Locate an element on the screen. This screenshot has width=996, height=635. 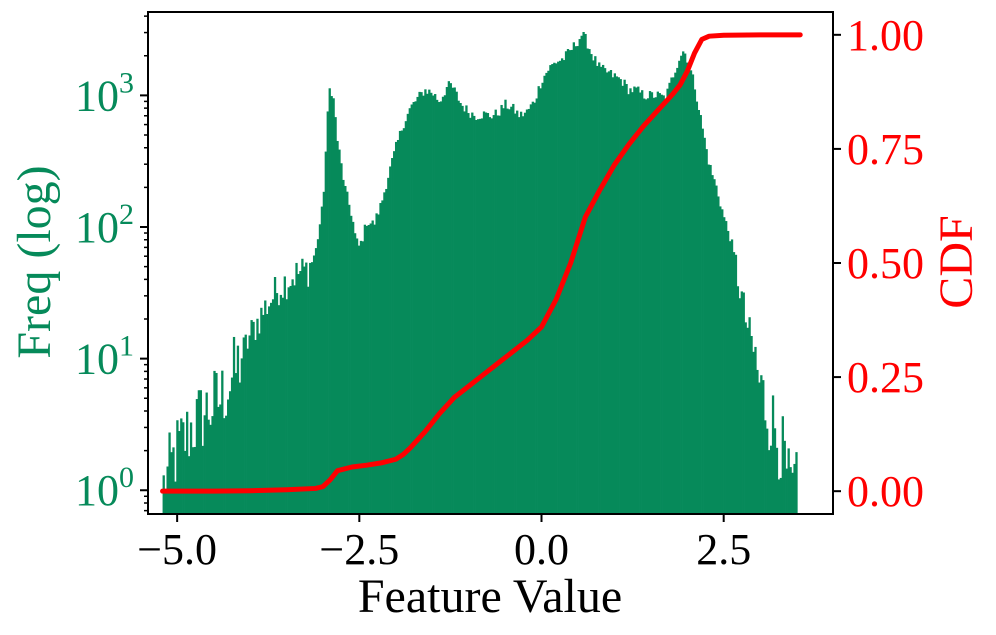
right-tick-label: 0.00 is located at coordinates (885, 491).